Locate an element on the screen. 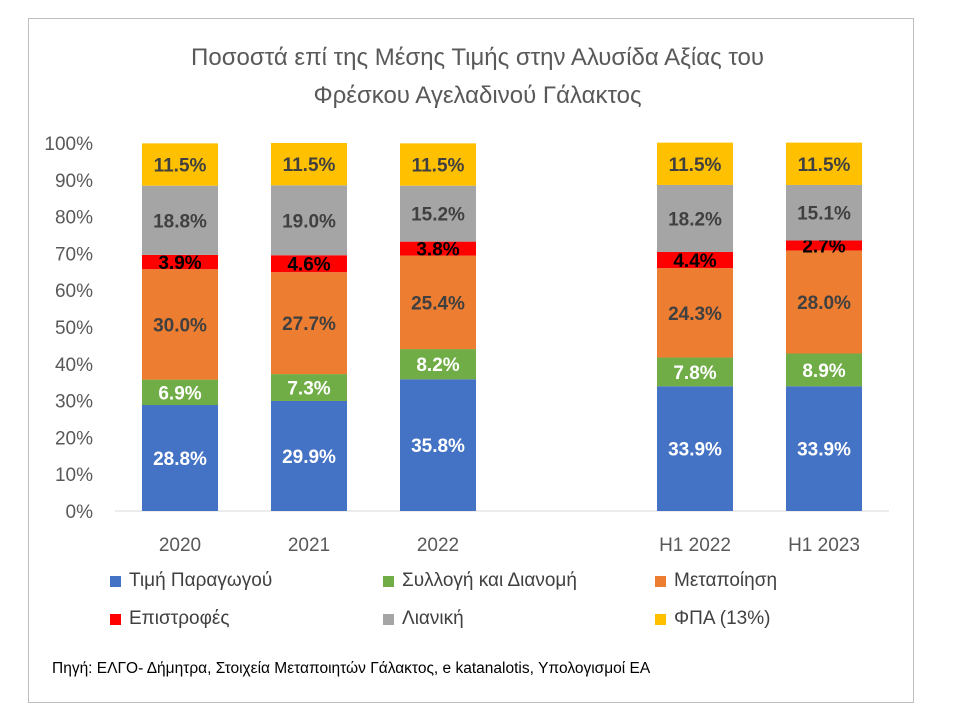  y-tick-label: 70% is located at coordinates (74, 254).